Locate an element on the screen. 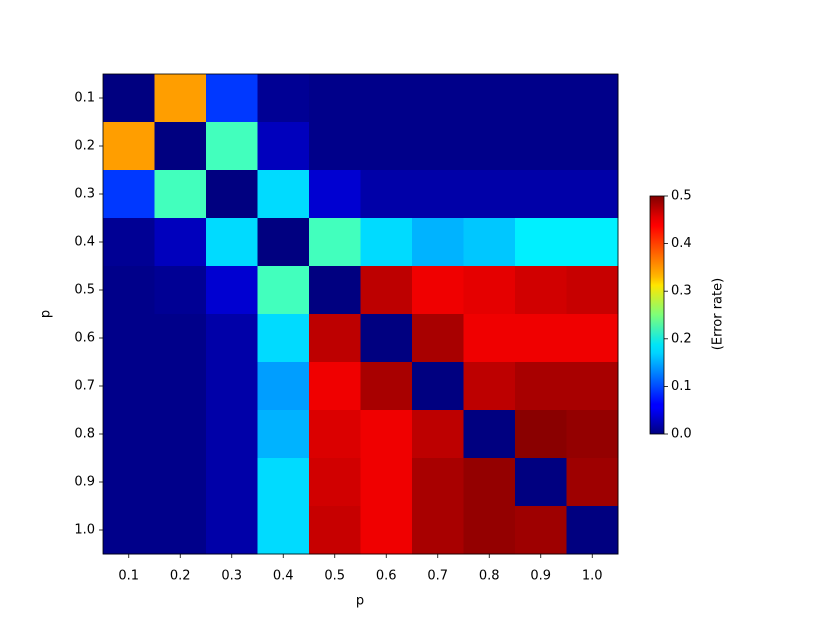  x-tick-label: 0.2 is located at coordinates (180, 576).